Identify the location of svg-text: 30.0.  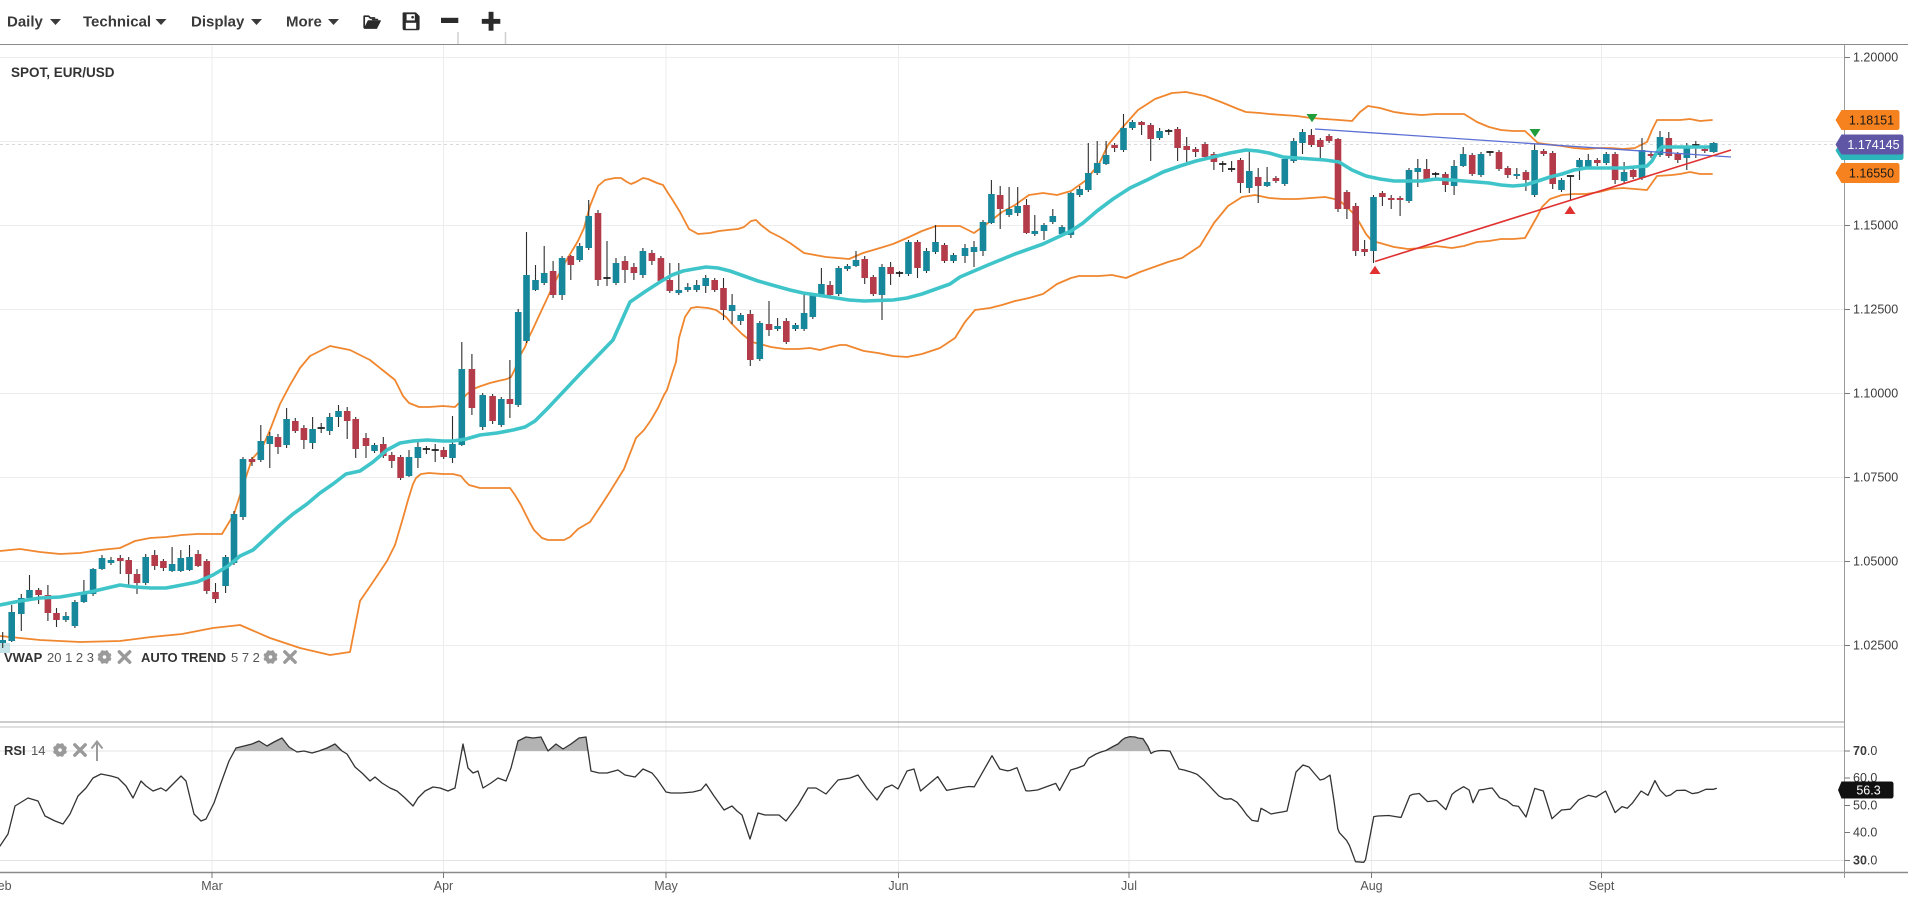
(1865, 861).